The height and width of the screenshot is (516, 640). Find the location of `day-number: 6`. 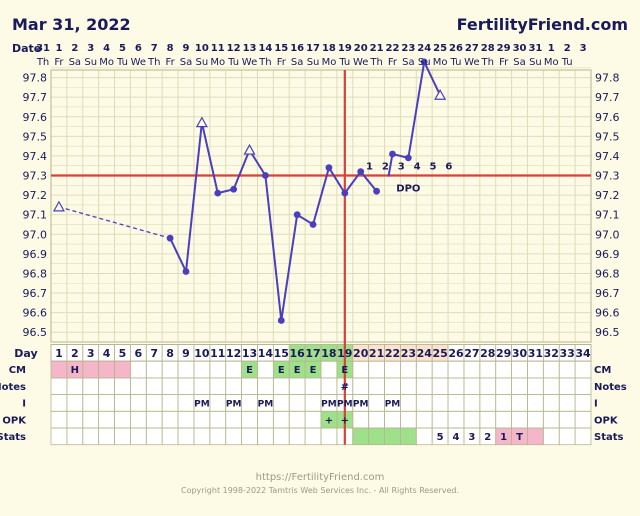

day-number: 6 is located at coordinates (139, 353).